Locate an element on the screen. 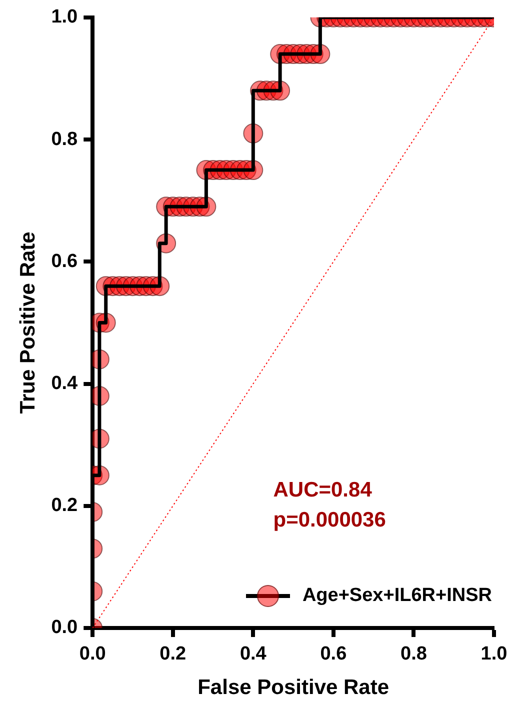 Image resolution: width=516 pixels, height=713 pixels. x-tick-label: 0.4 is located at coordinates (253, 654).